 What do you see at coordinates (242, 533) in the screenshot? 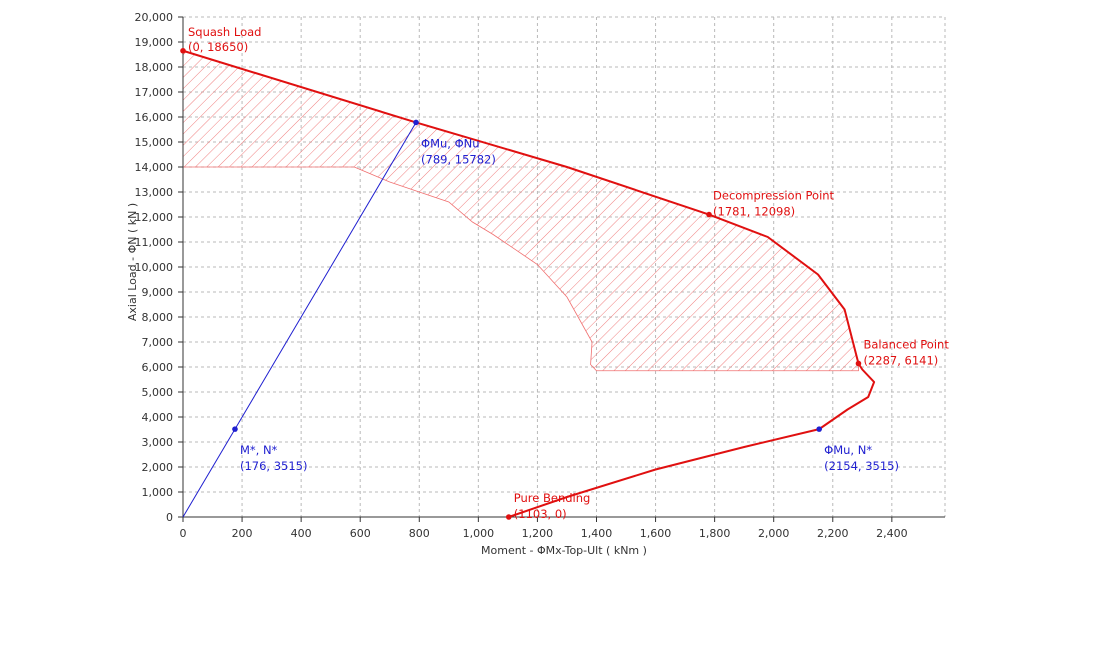
I see `x-tick-label: 200` at bounding box center [242, 533].